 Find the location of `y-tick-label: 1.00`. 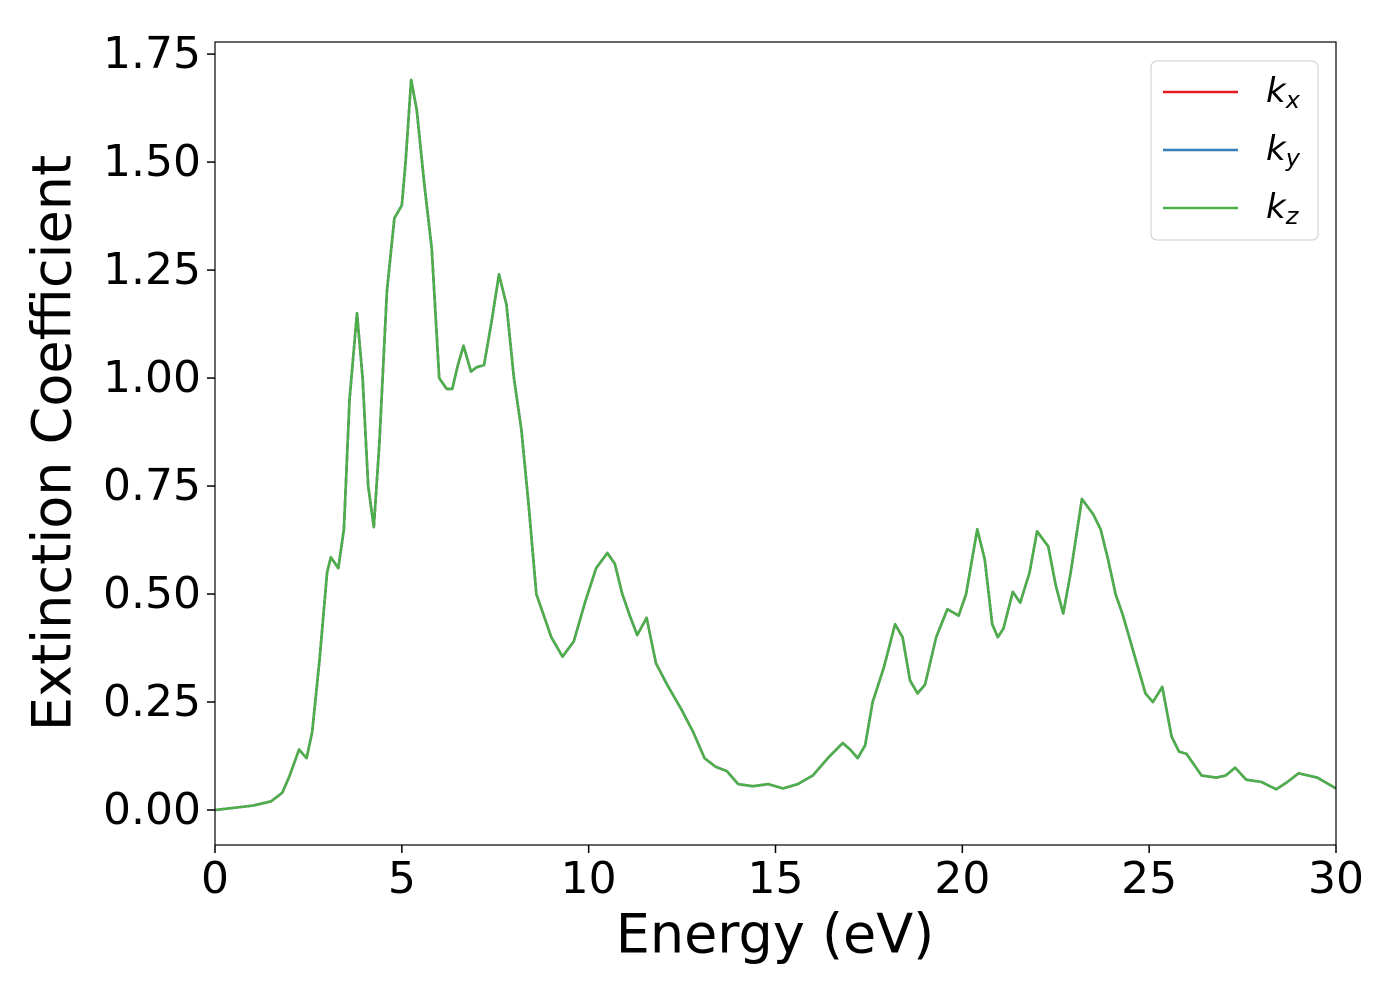

y-tick-label: 1.00 is located at coordinates (152, 377).